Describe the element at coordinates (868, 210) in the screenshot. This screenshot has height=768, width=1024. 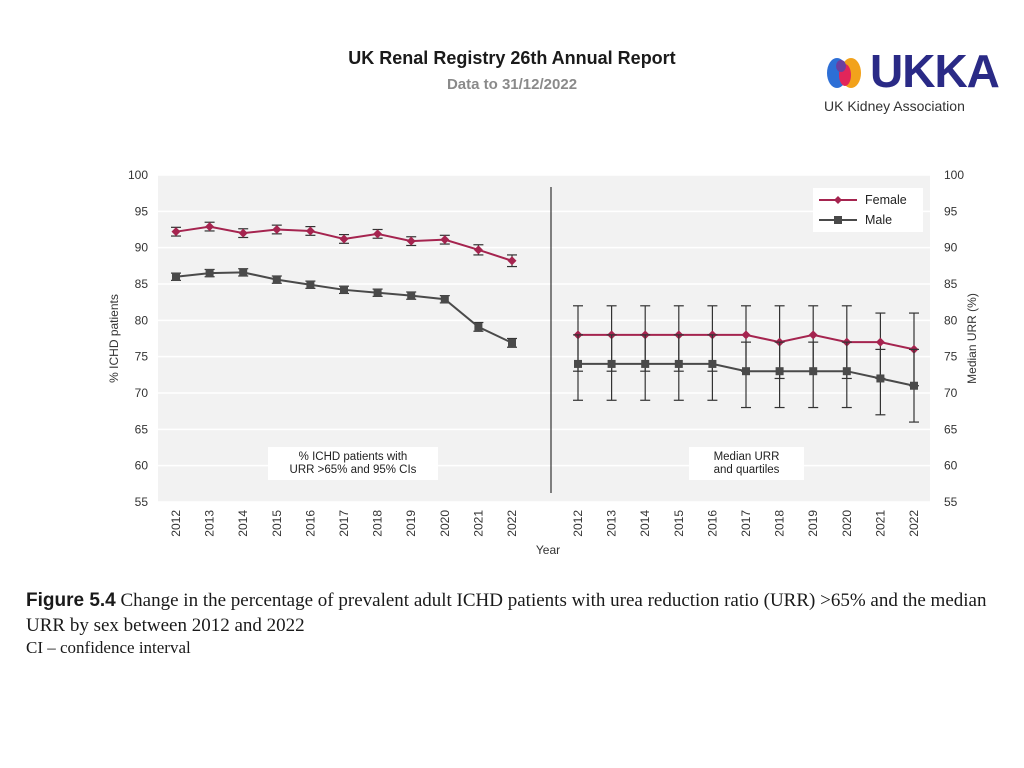
I see `legend-box` at that location.